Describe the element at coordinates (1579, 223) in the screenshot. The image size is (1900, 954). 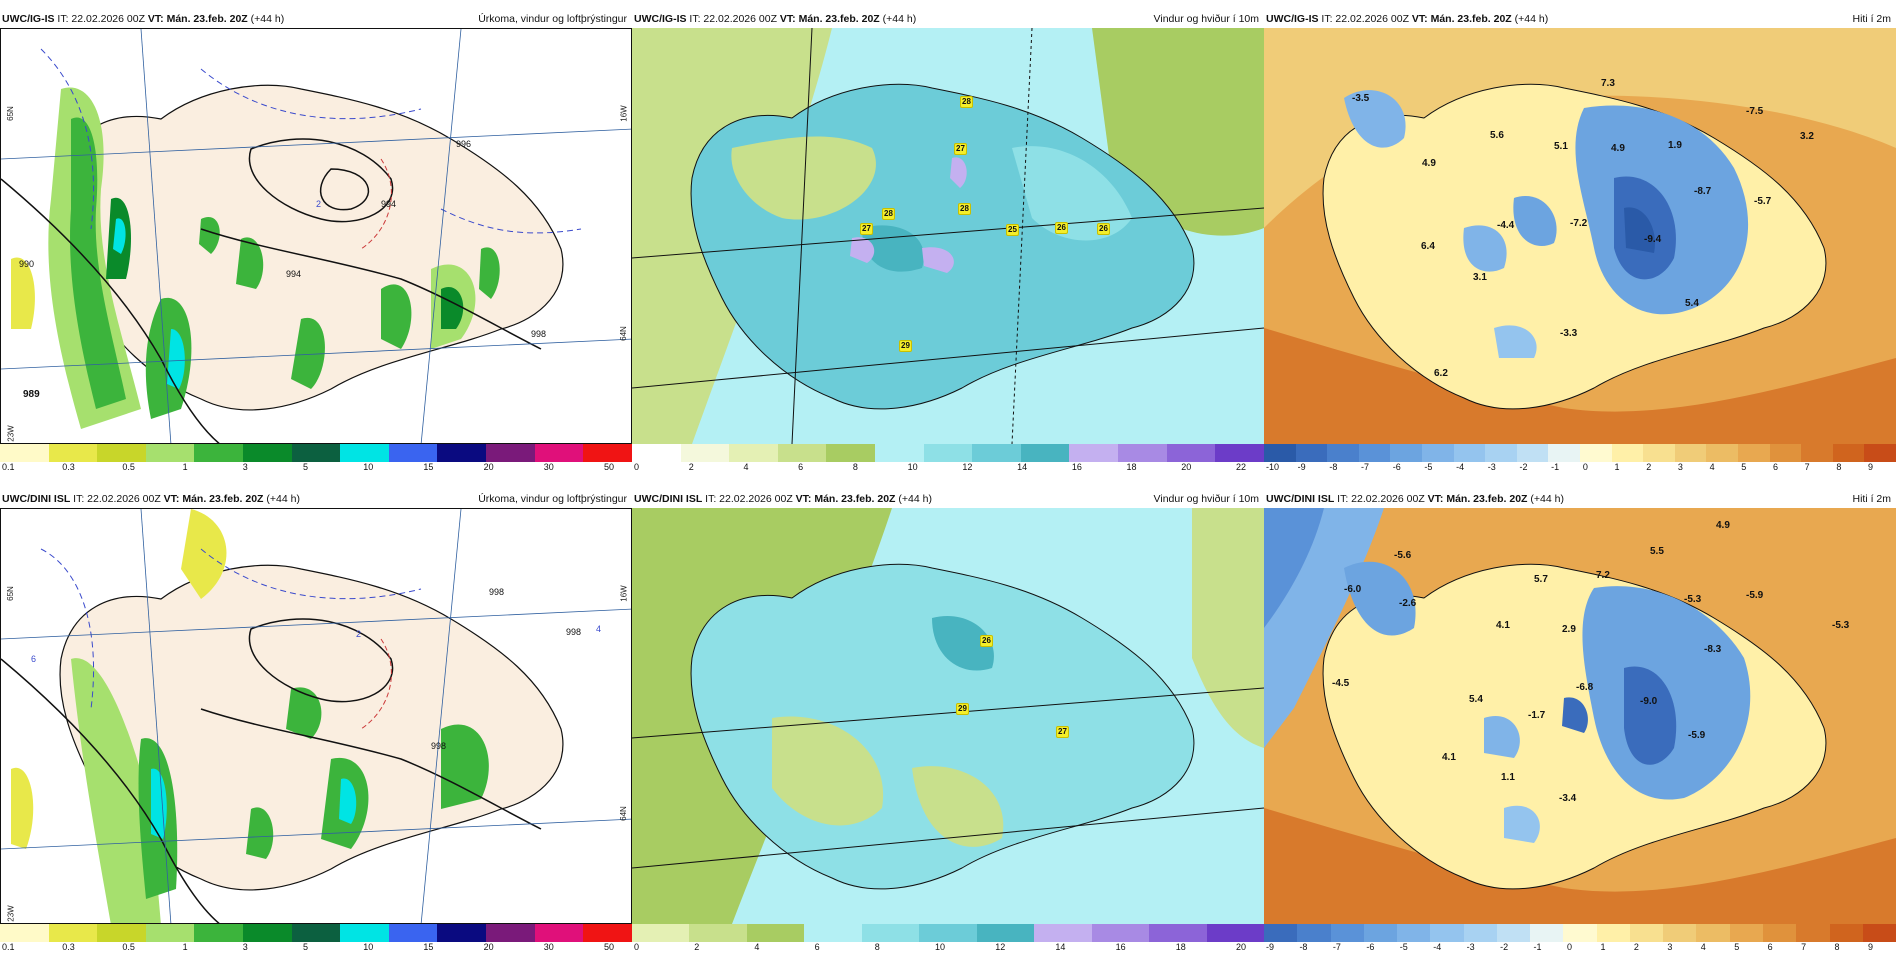
I see `temp-label: -7.2` at that location.